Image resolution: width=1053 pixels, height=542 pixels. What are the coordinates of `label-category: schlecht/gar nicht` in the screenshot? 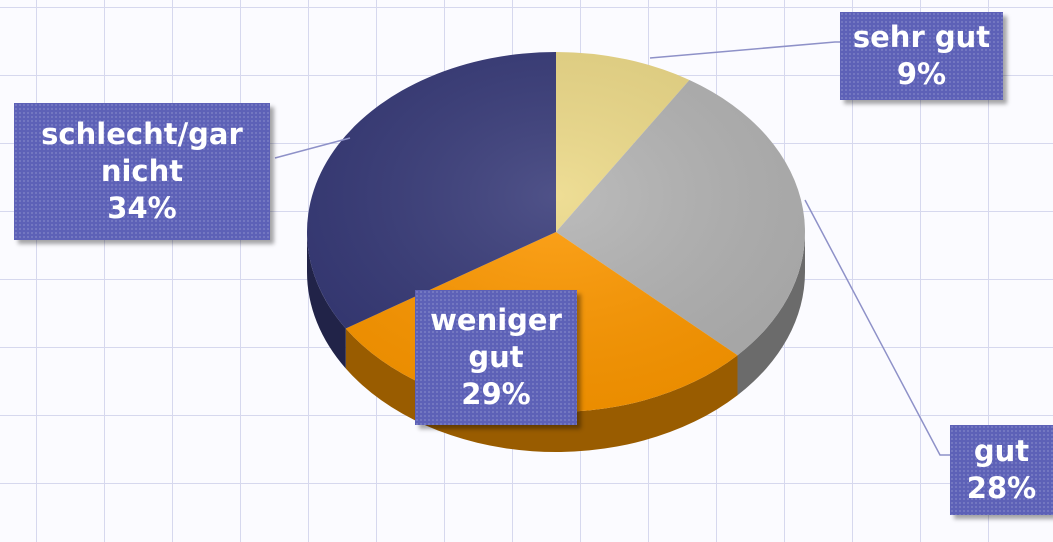 It's located at (142, 152).